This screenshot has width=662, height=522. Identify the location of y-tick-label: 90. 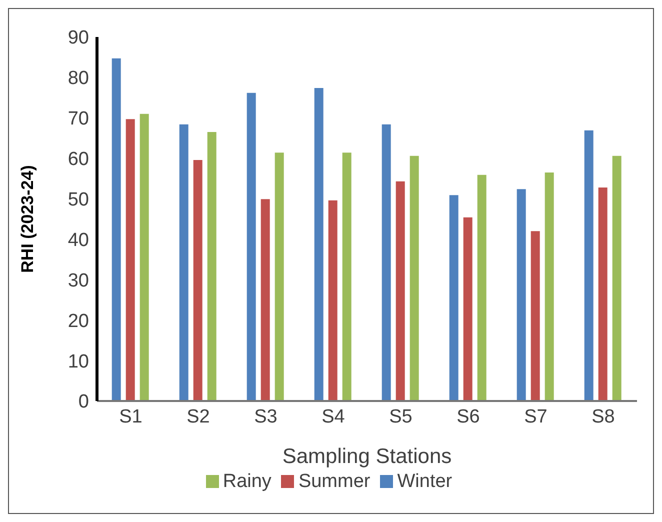
(78, 38).